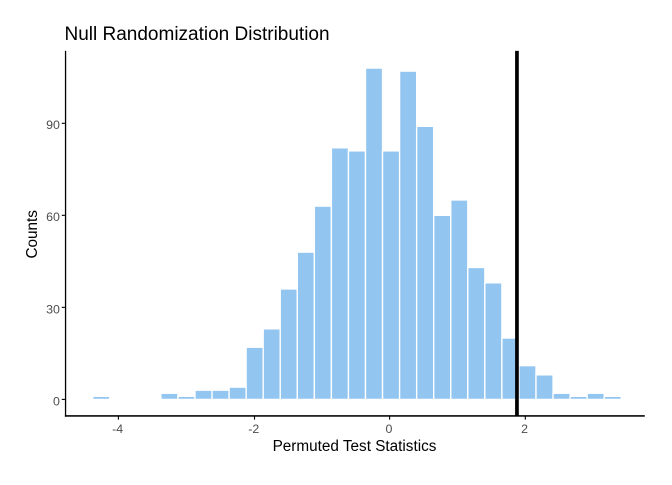 This screenshot has height=485, width=672. What do you see at coordinates (524, 429) in the screenshot?
I see `svg-text: 2` at bounding box center [524, 429].